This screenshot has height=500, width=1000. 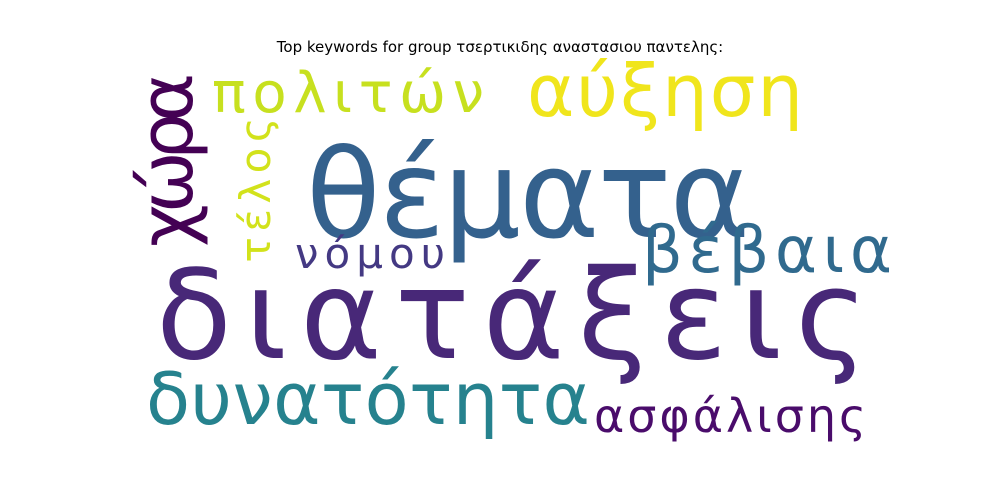 What do you see at coordinates (767, 251) in the screenshot?
I see `word-6: βέβαια` at bounding box center [767, 251].